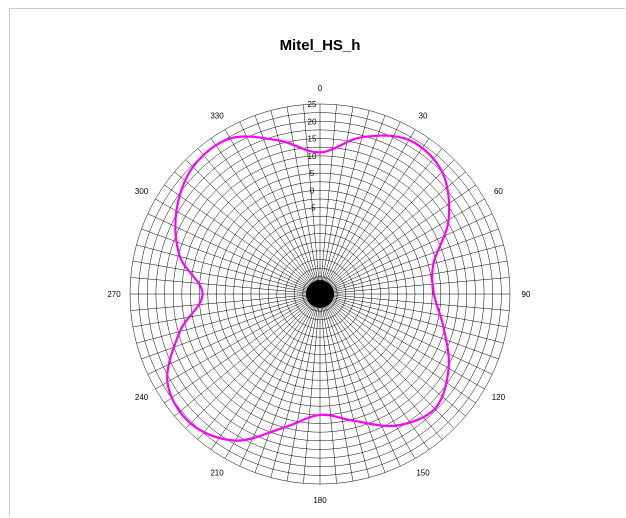 This screenshot has width=626, height=518. I want to click on angle-label-300: 300, so click(142, 191).